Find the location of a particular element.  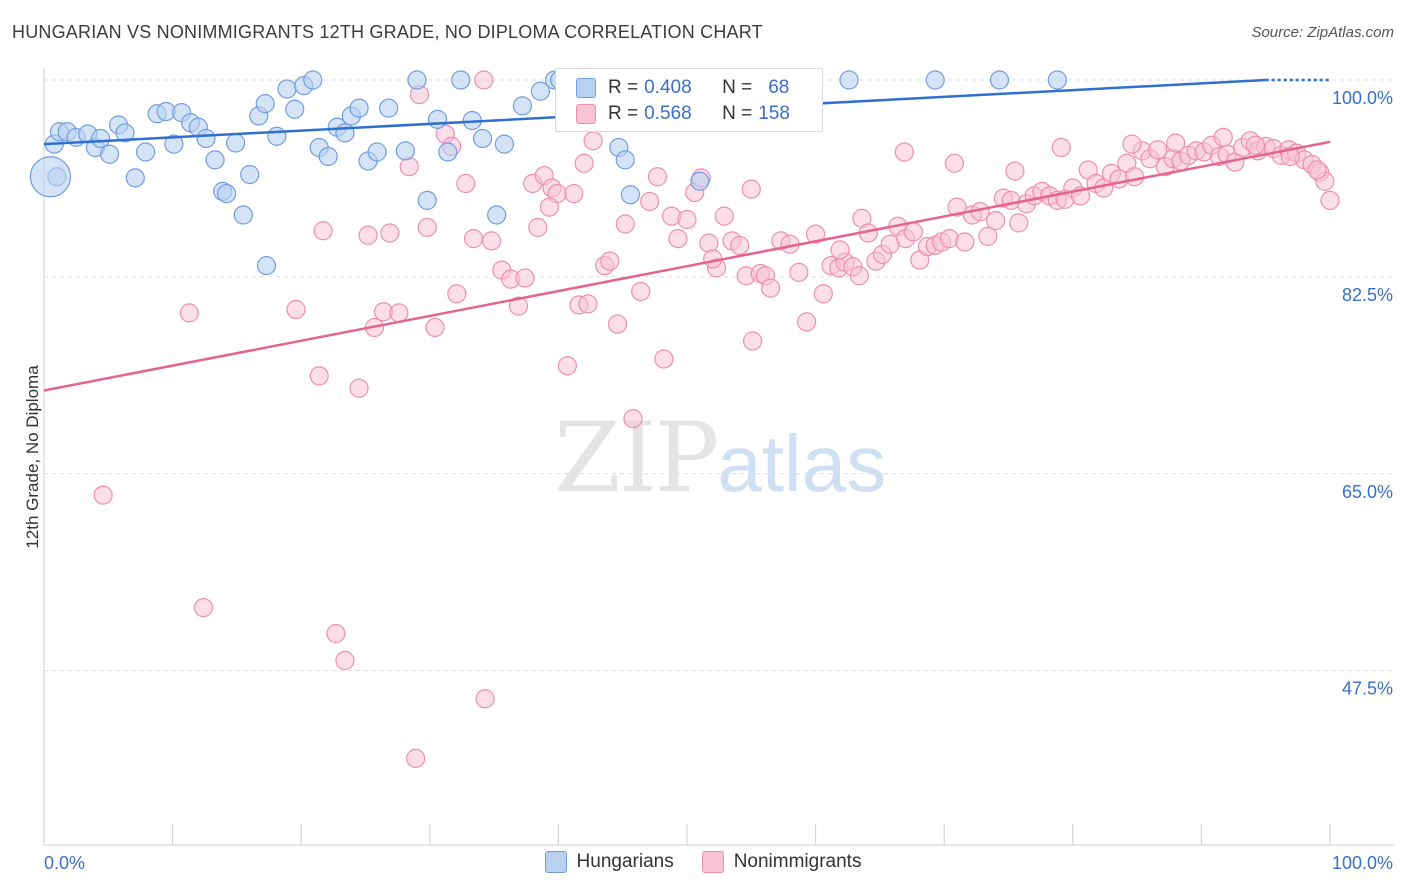

series-legend: Hungarians Nonimmigrants is located at coordinates (703, 862).